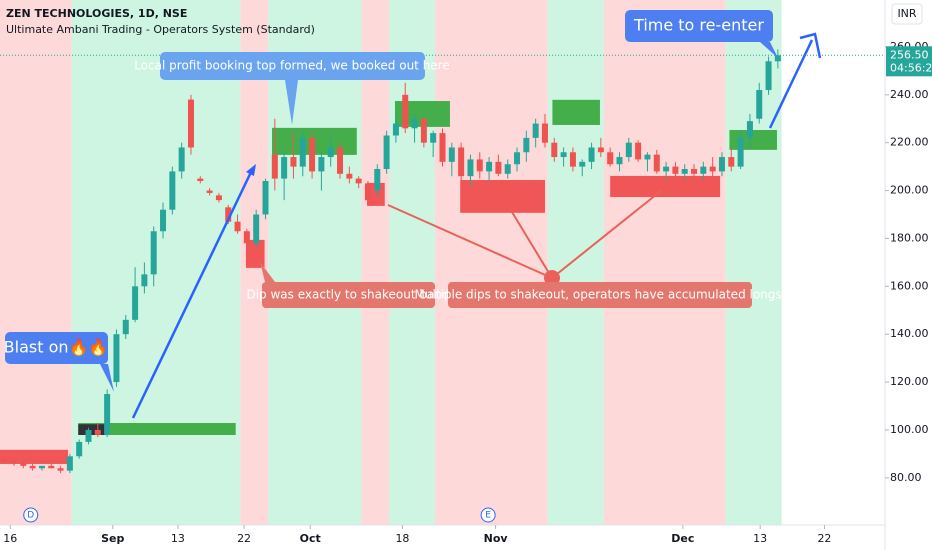  What do you see at coordinates (96, 13) in the screenshot?
I see `chart-title: ZEN TECHNOLOGIES, 1D, NSE` at bounding box center [96, 13].